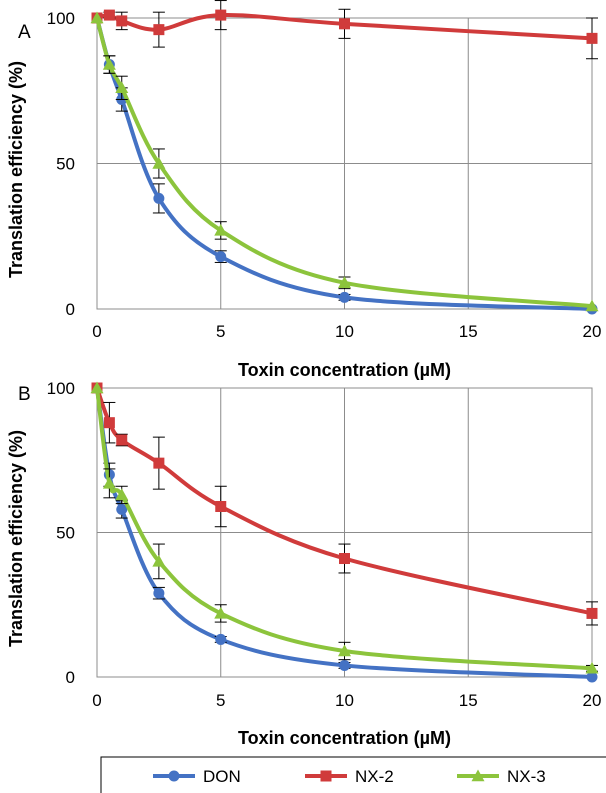 This screenshot has width=606, height=793. I want to click on legend-frame, so click(353, 774).